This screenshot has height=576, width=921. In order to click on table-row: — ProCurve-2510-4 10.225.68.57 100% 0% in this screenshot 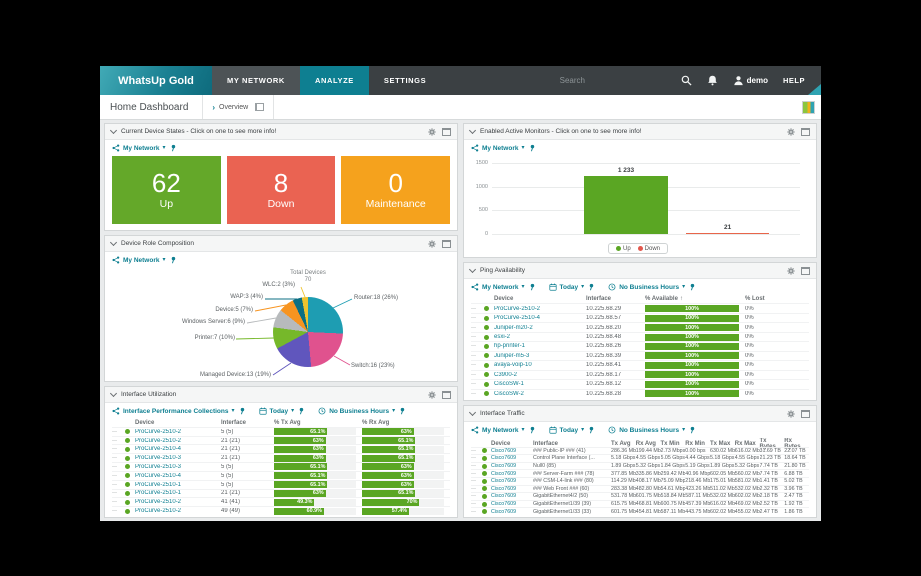, I will do `click(640, 317)`.